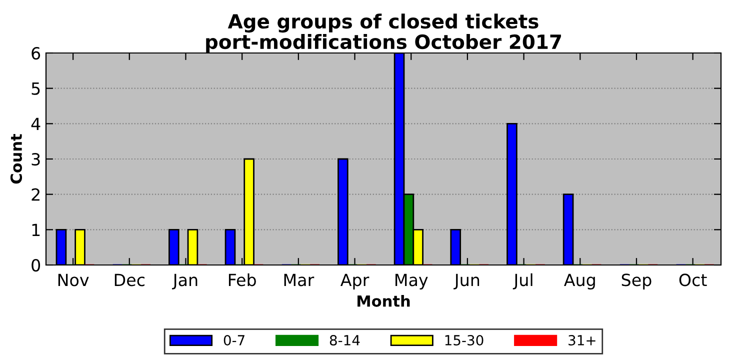  Describe the element at coordinates (637, 282) in the screenshot. I see `x-tick-label: Sep` at that location.